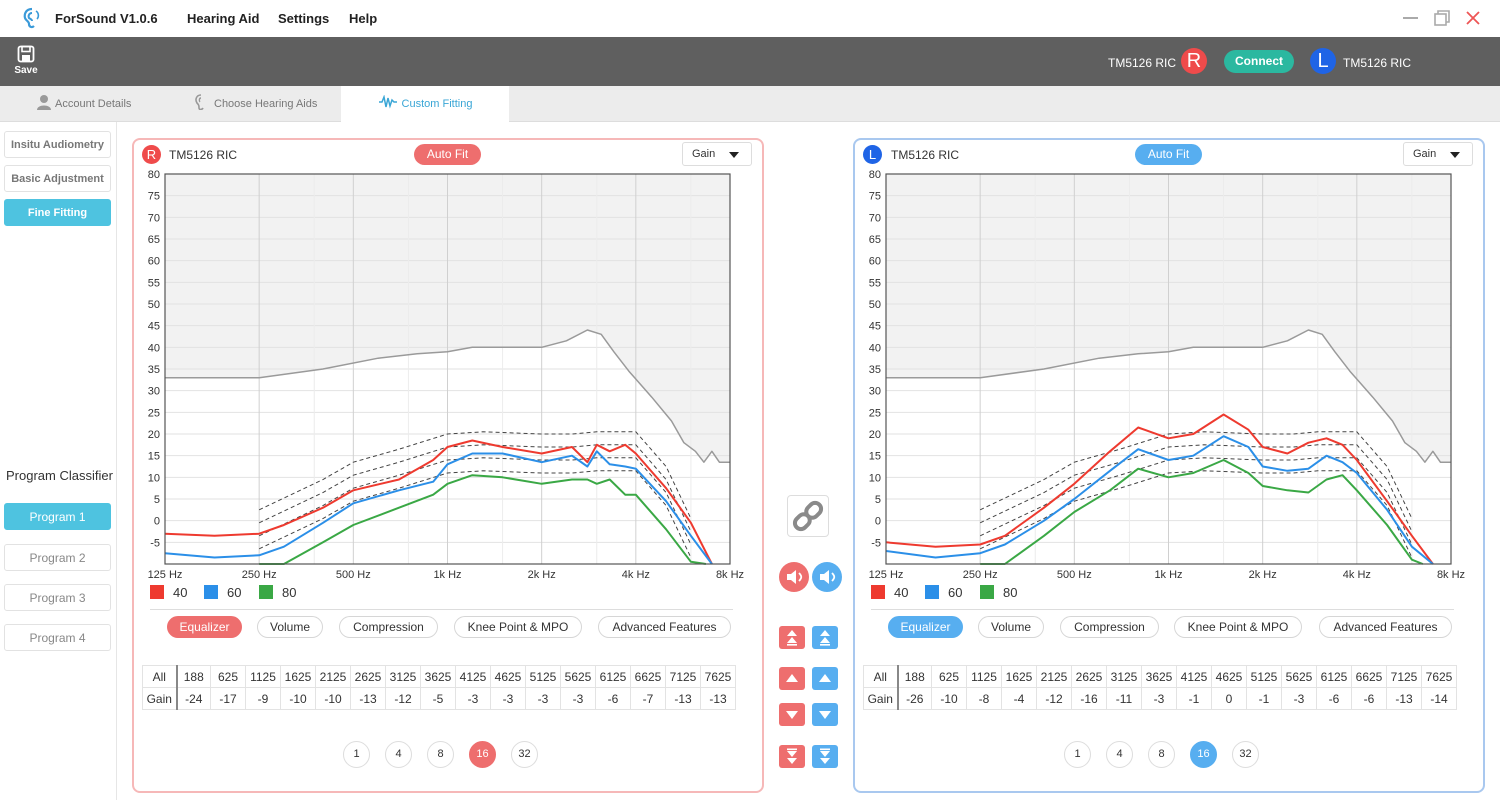 The height and width of the screenshot is (800, 1500). I want to click on eq-freq-1125: 1125, so click(984, 676).